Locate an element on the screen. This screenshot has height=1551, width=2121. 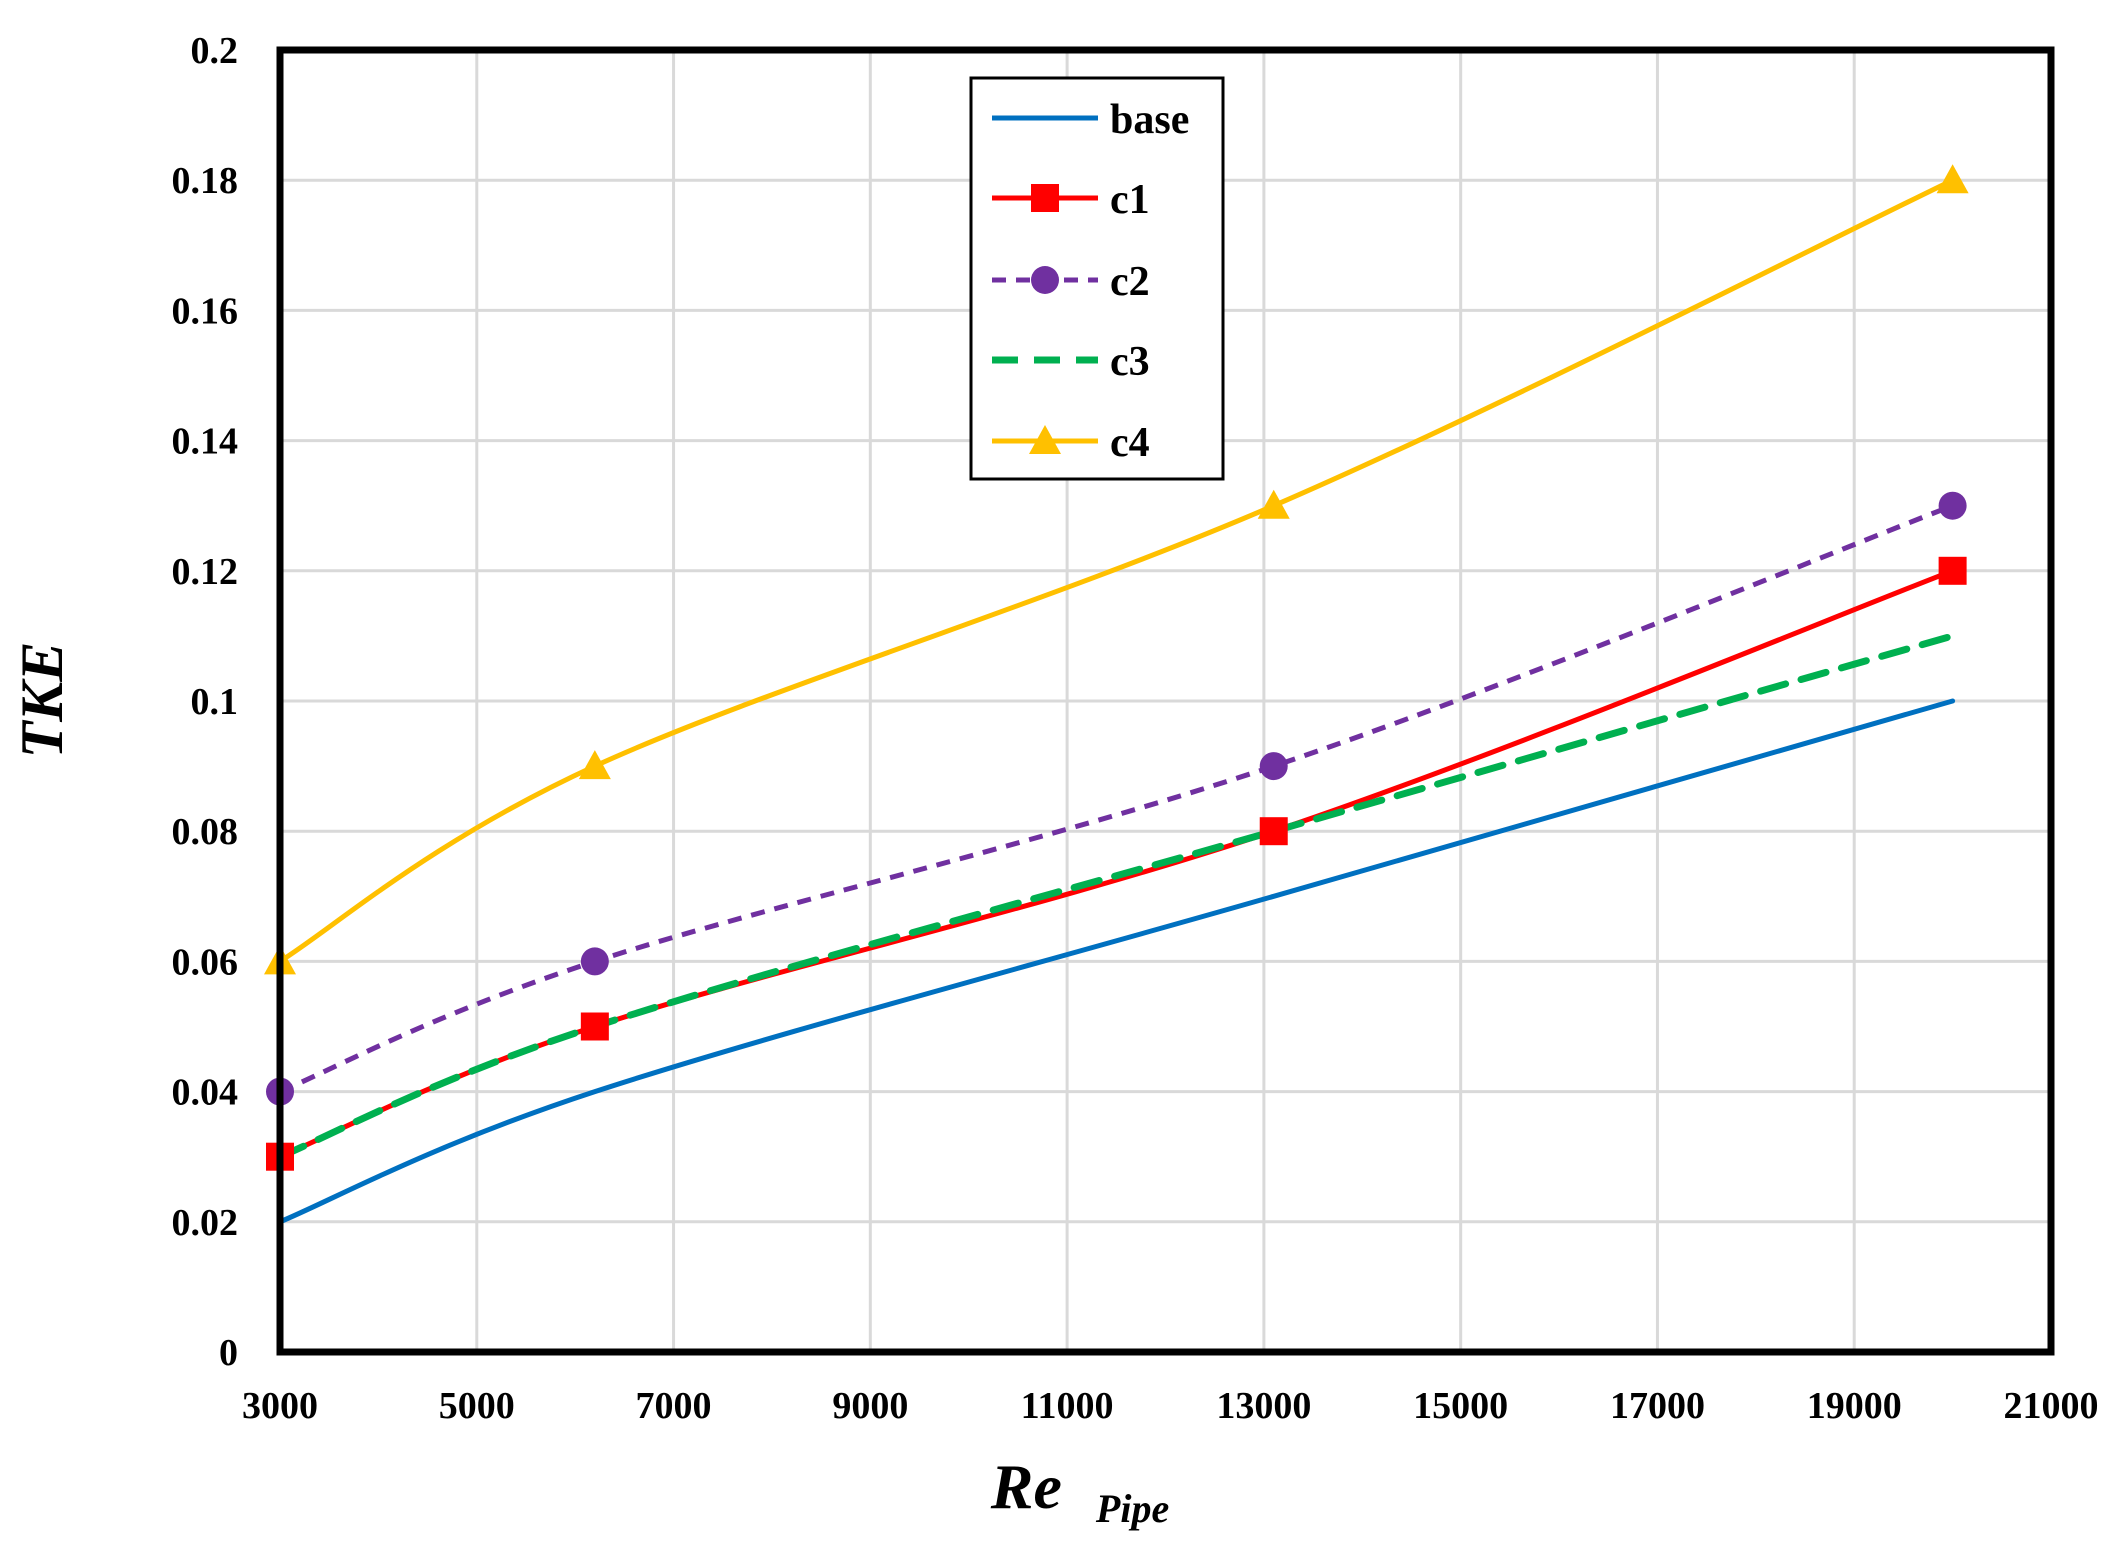
legend-label-c1: c1 is located at coordinates (1130, 200).